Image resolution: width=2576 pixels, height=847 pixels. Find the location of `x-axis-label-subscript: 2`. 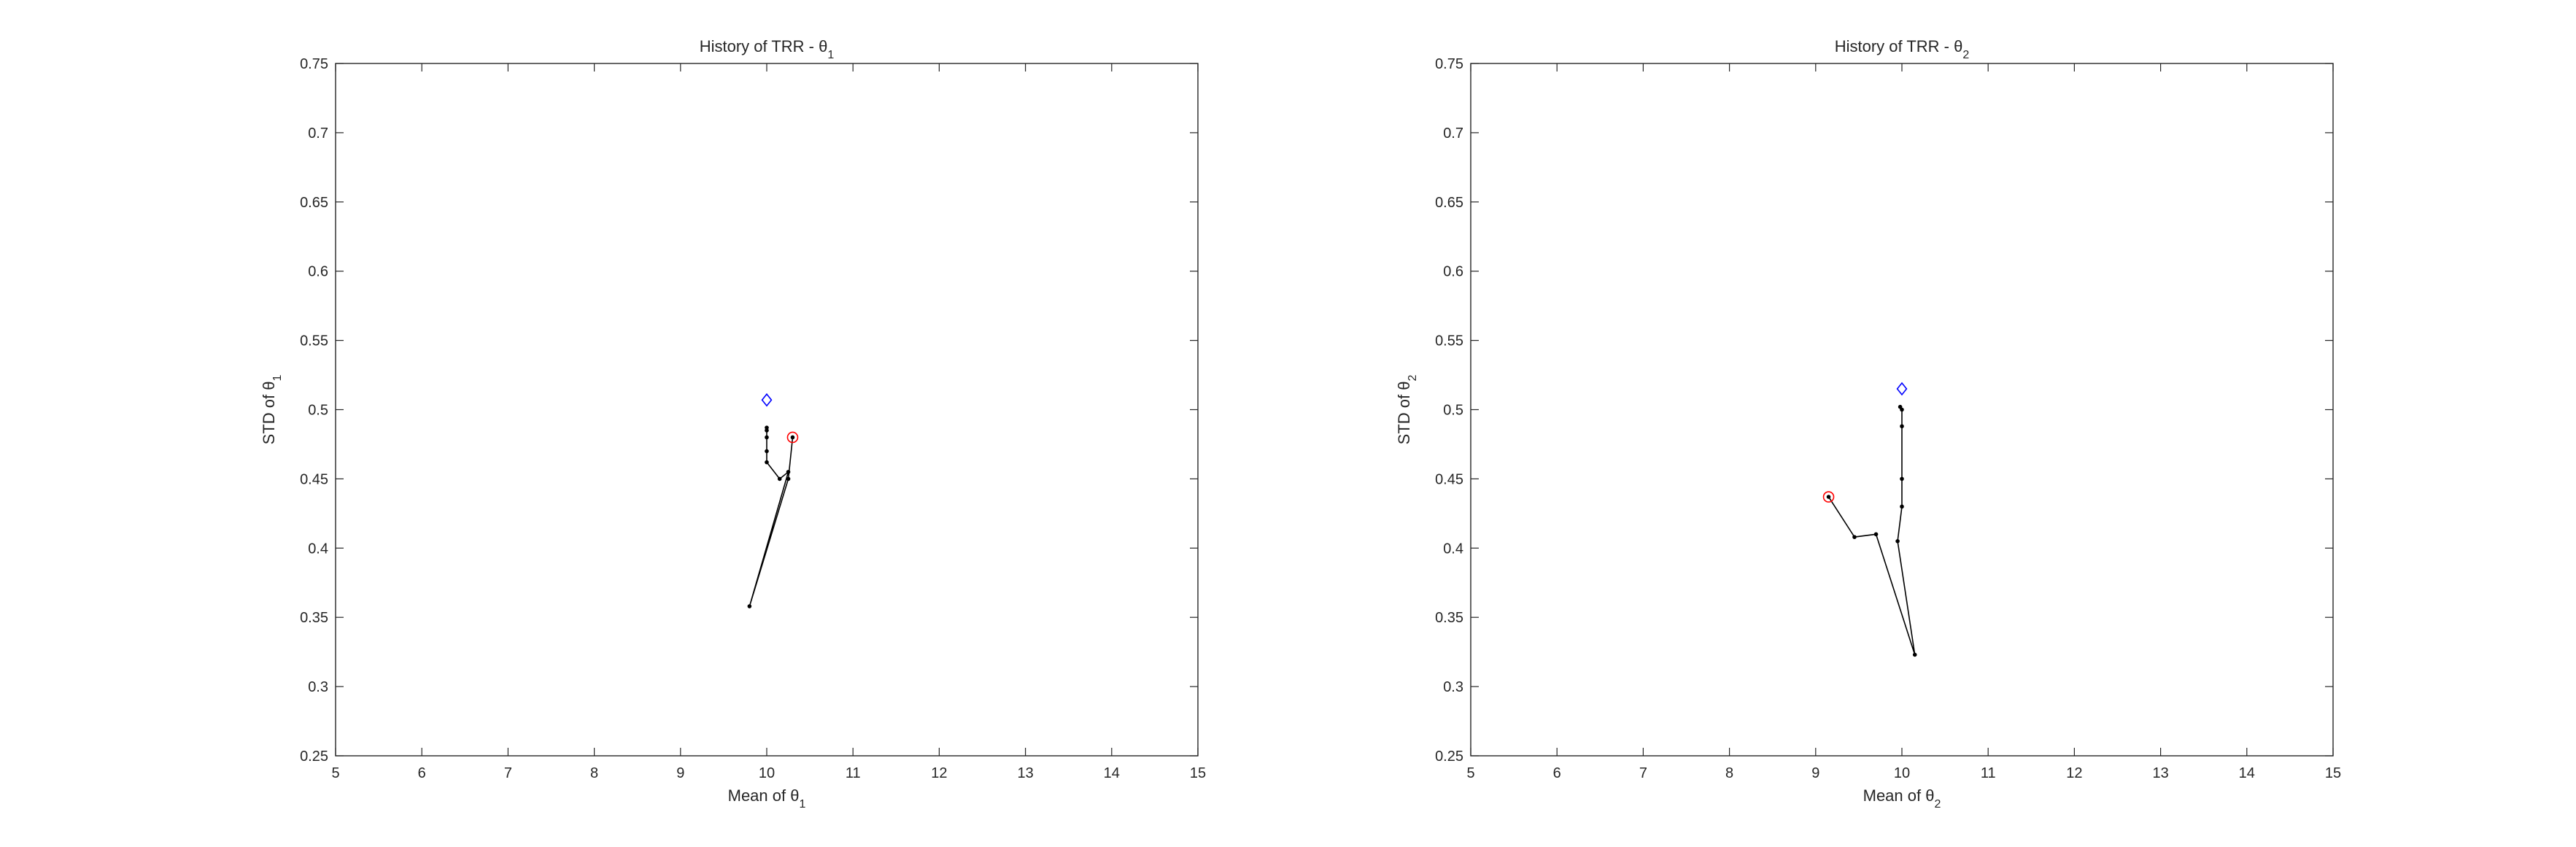

x-axis-label-subscript: 2 is located at coordinates (1937, 805).